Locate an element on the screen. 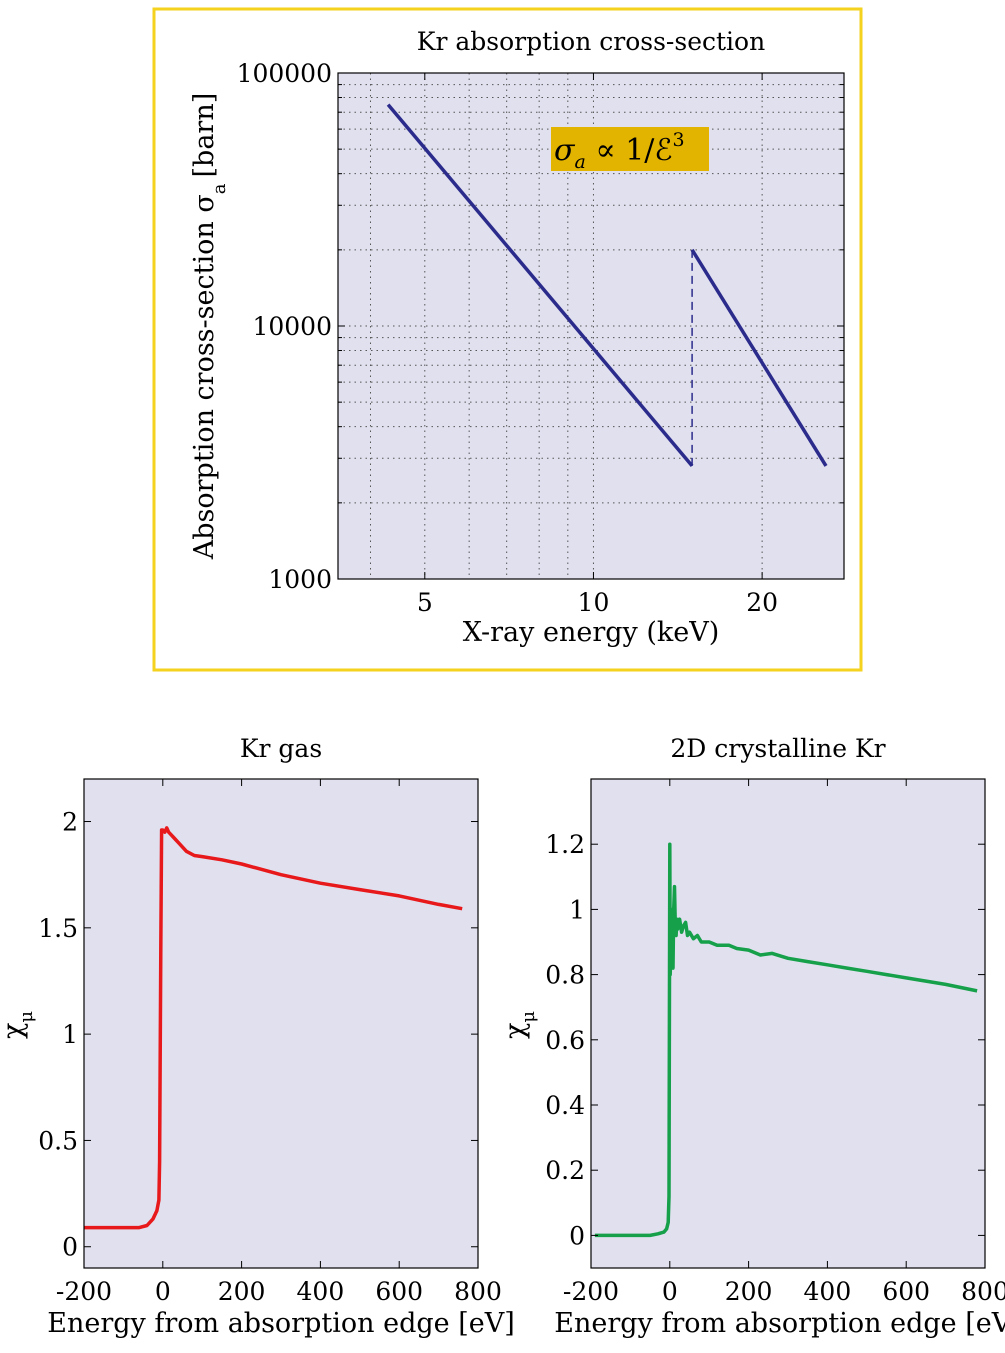 This screenshot has height=1353, width=1005. chart-title: Kr absorption cross-section is located at coordinates (591, 41).